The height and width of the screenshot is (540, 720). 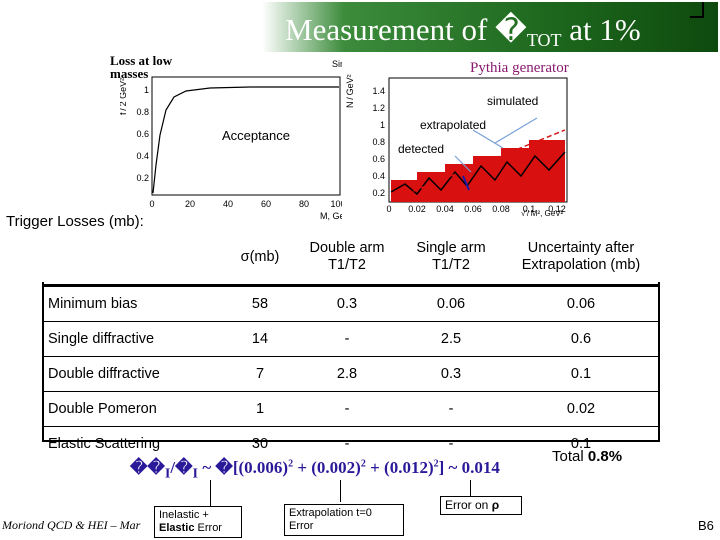 What do you see at coordinates (104, 444) in the screenshot?
I see `row-label: Elastic Scattering` at bounding box center [104, 444].